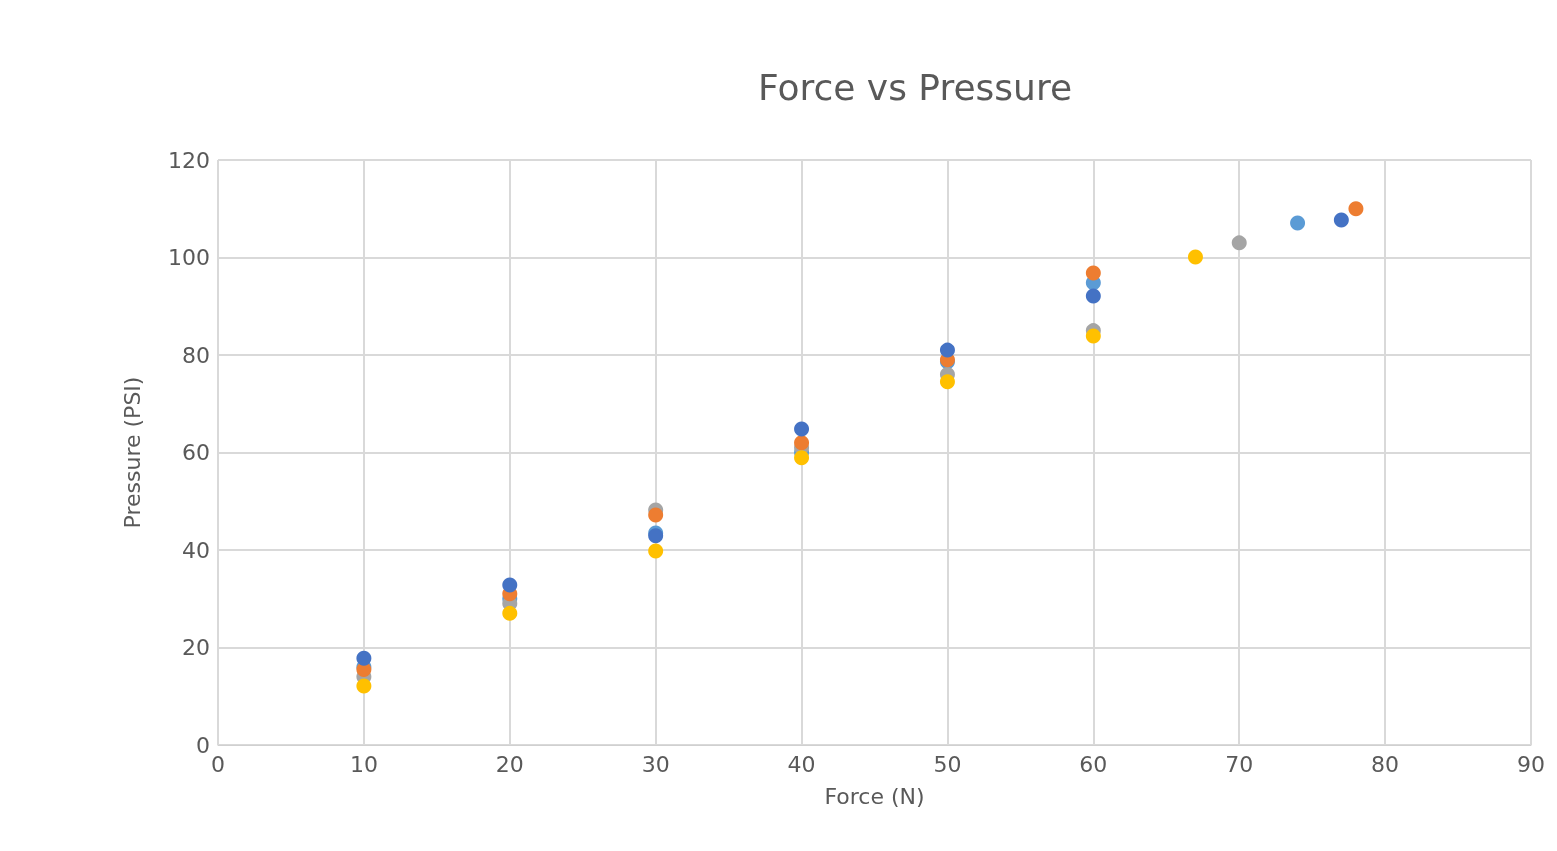  I want to click on x-tick-label: 60, so click(1093, 764).